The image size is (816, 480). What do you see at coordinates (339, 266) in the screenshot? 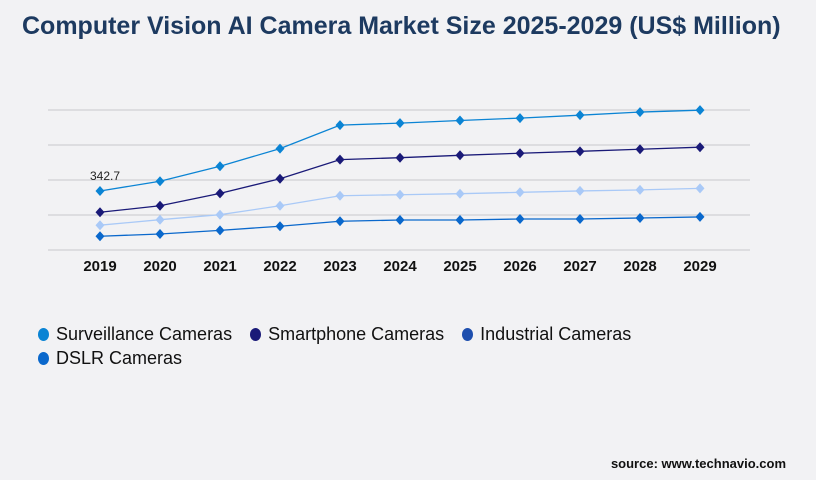
I see `x-tick-label: 2023` at bounding box center [339, 266].